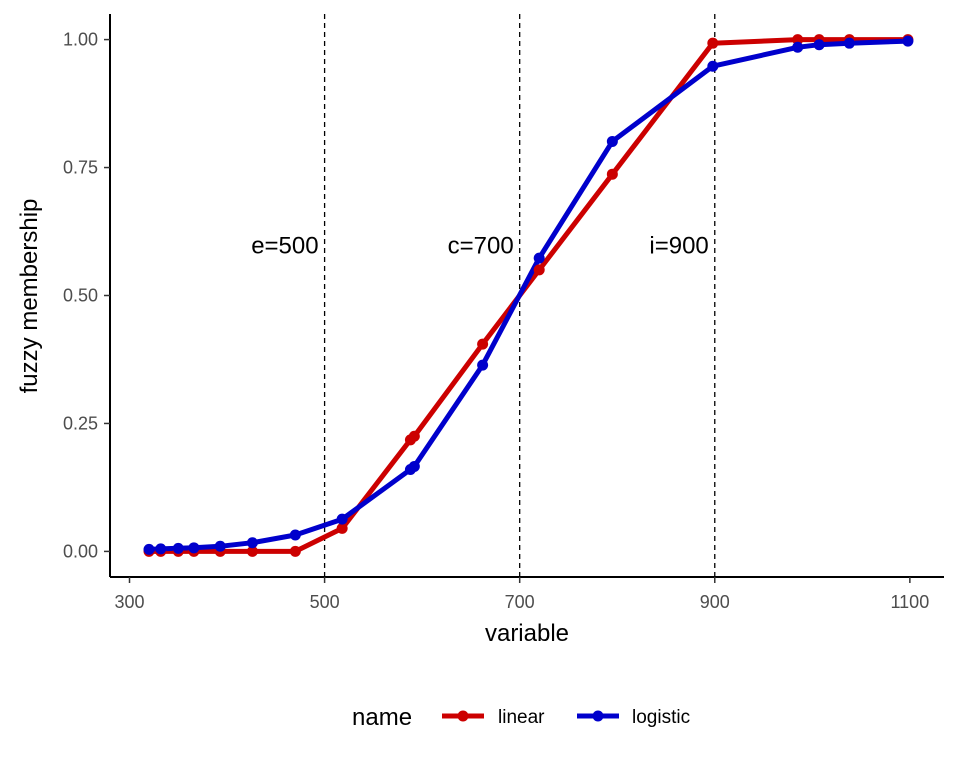  Describe the element at coordinates (80, 423) in the screenshot. I see `y-tick-label: 0.25` at that location.